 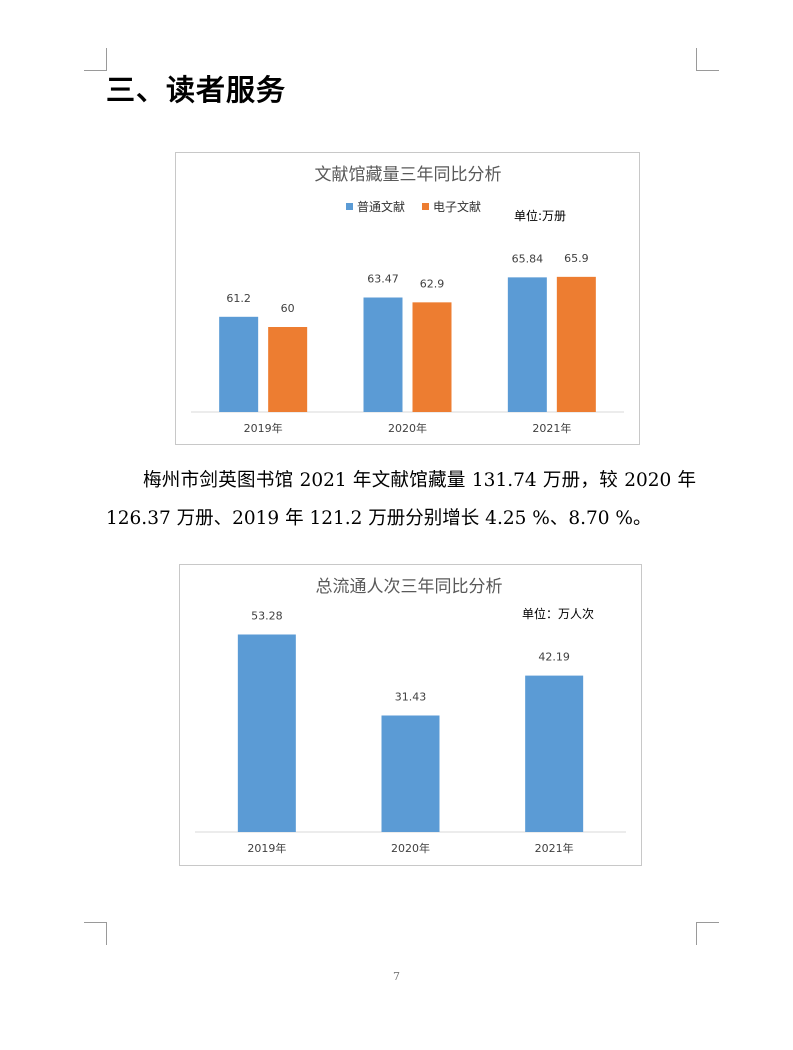 What do you see at coordinates (554, 753) in the screenshot?
I see `bar-2021年` at bounding box center [554, 753].